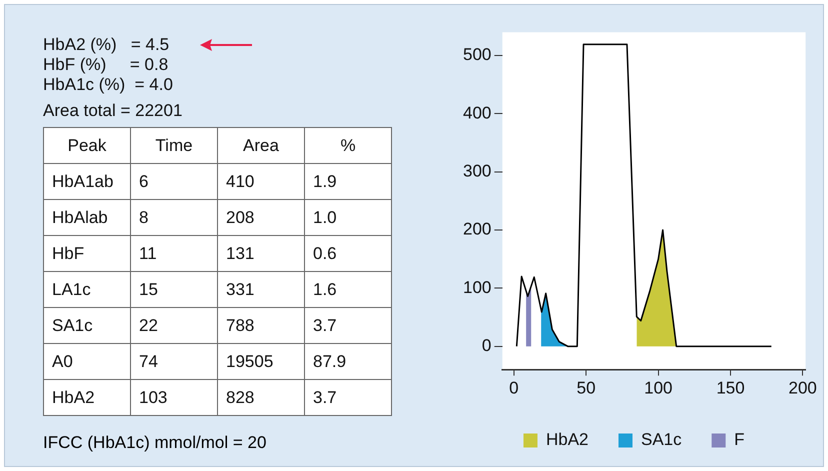 The height and width of the screenshot is (471, 828). Describe the element at coordinates (87, 218) in the screenshot. I see `text: HbAlab` at that location.